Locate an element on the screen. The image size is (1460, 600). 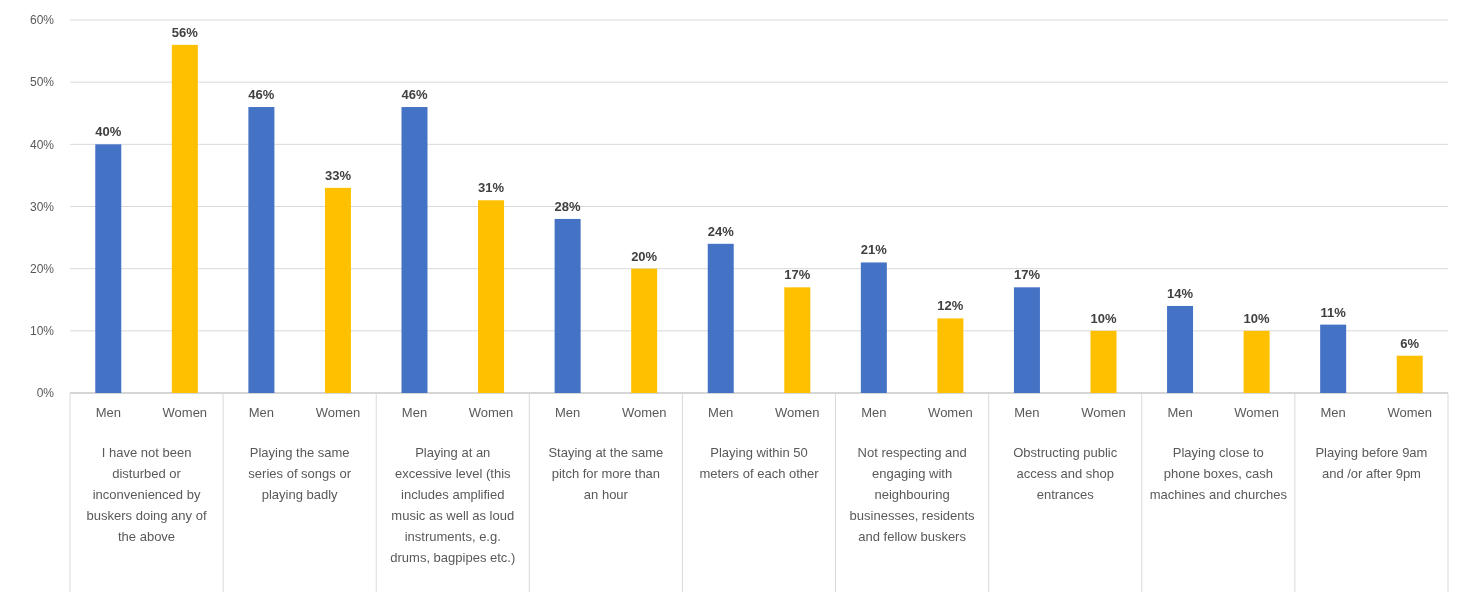
data-label: 6% is located at coordinates (1410, 343).